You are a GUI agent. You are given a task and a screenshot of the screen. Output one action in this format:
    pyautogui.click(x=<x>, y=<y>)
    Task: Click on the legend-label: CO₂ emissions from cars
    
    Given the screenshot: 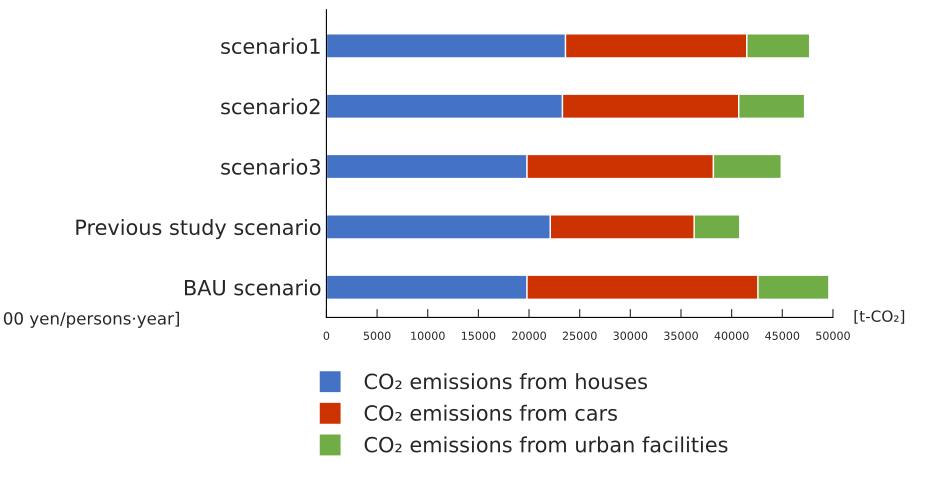 What is the action you would take?
    pyautogui.click(x=490, y=412)
    